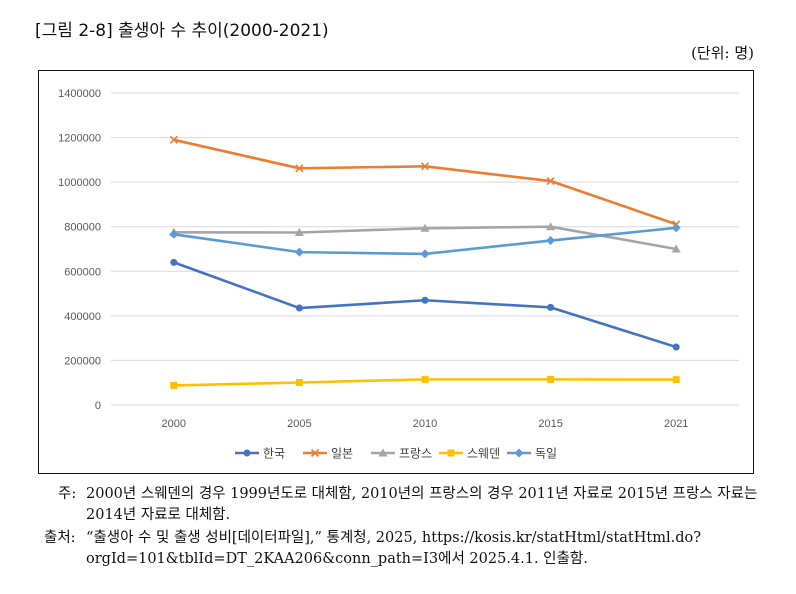 The image size is (796, 594). Describe the element at coordinates (425, 424) in the screenshot. I see `x-tick-label: 2010` at that location.